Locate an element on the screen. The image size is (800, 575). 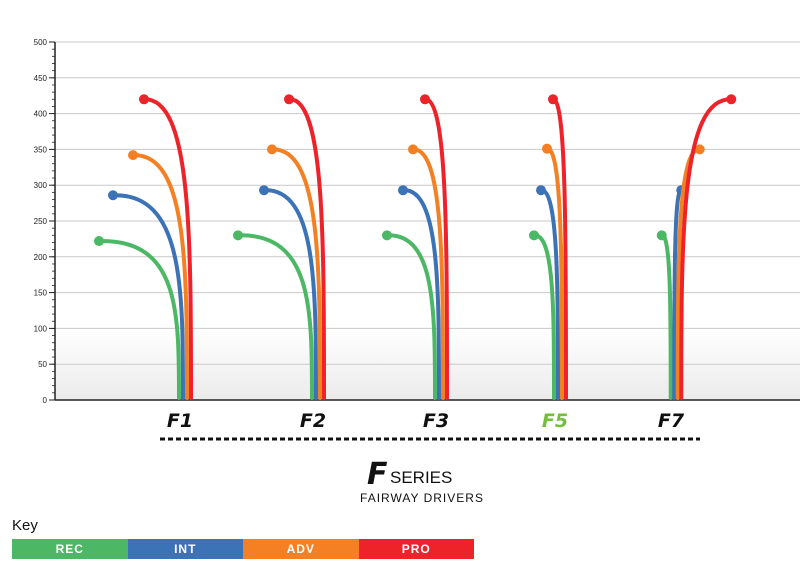
y-tick-label: 500 is located at coordinates (41, 42).